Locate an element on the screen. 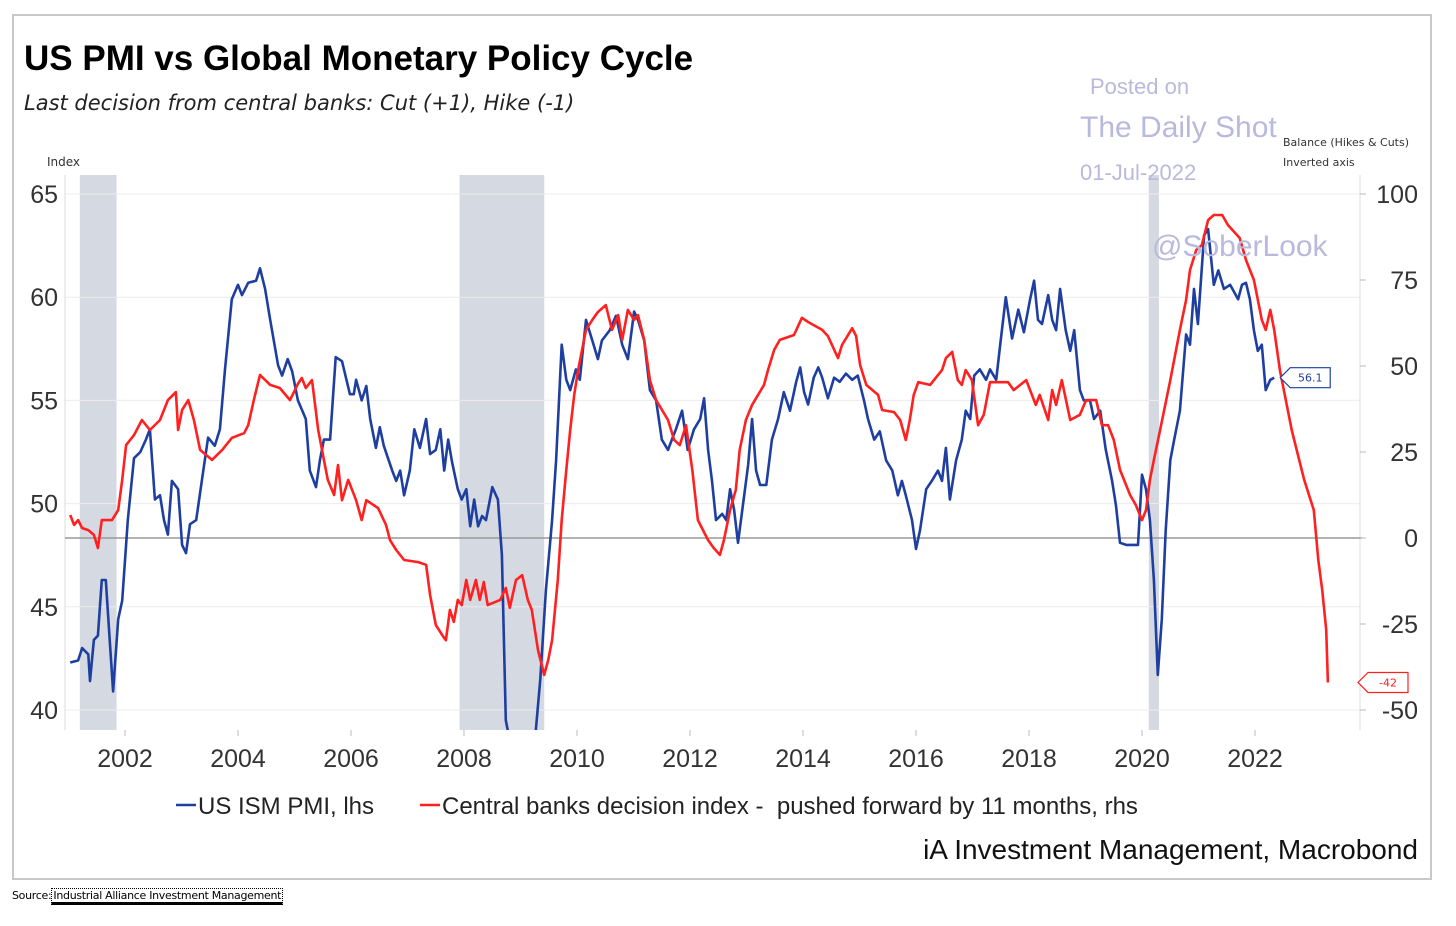 This screenshot has width=1456, height=926. end-label-pmi-box is located at coordinates (1305, 378).